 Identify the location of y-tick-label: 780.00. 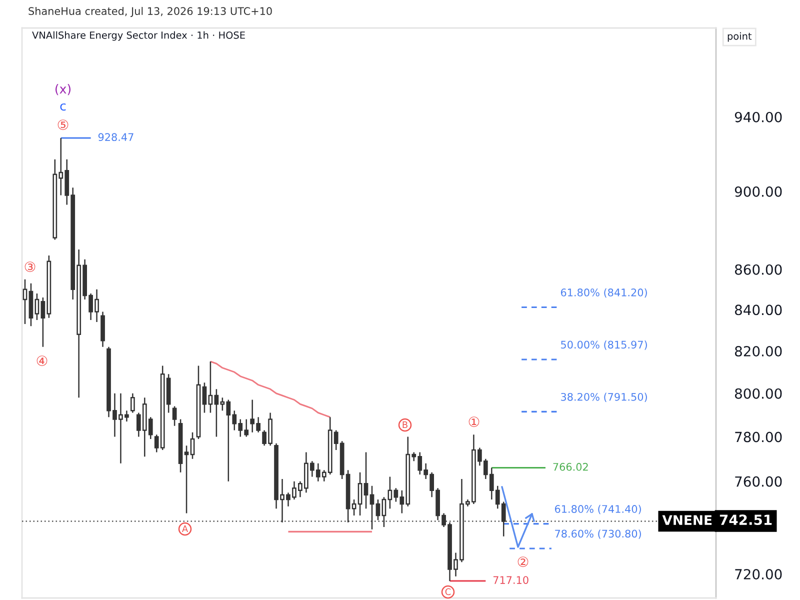
(758, 437).